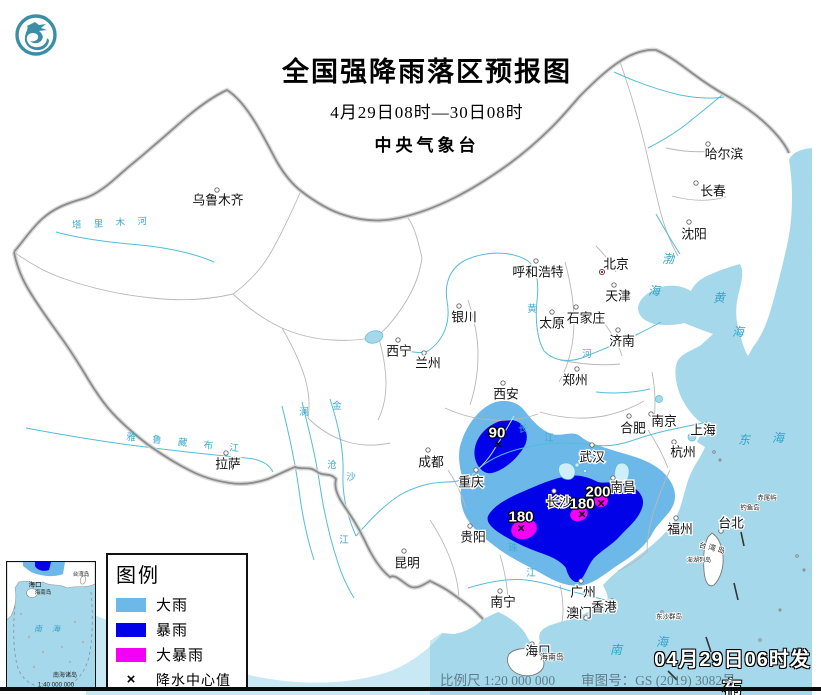 This screenshot has width=821, height=695. What do you see at coordinates (532, 309) in the screenshot?
I see `svg-text: 黄` at bounding box center [532, 309].